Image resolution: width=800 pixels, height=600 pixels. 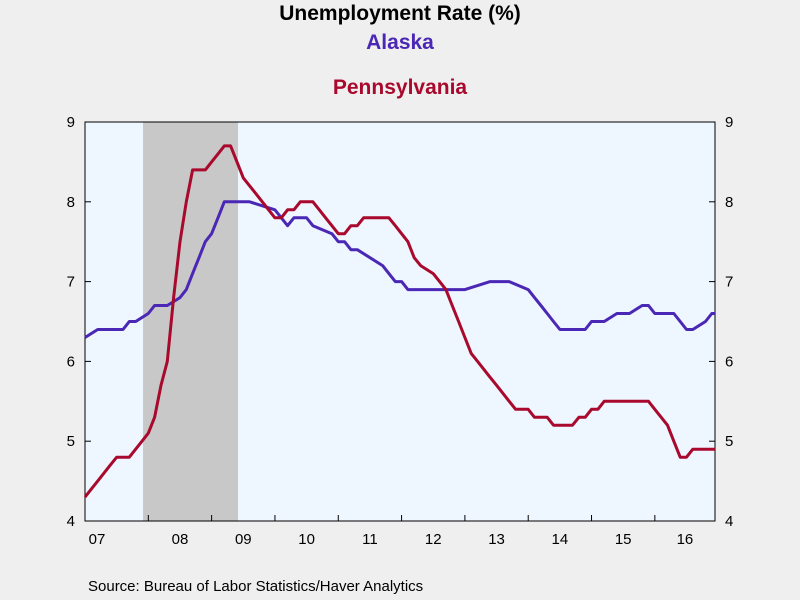 I want to click on x-tick-label: 16, so click(x=685, y=539).